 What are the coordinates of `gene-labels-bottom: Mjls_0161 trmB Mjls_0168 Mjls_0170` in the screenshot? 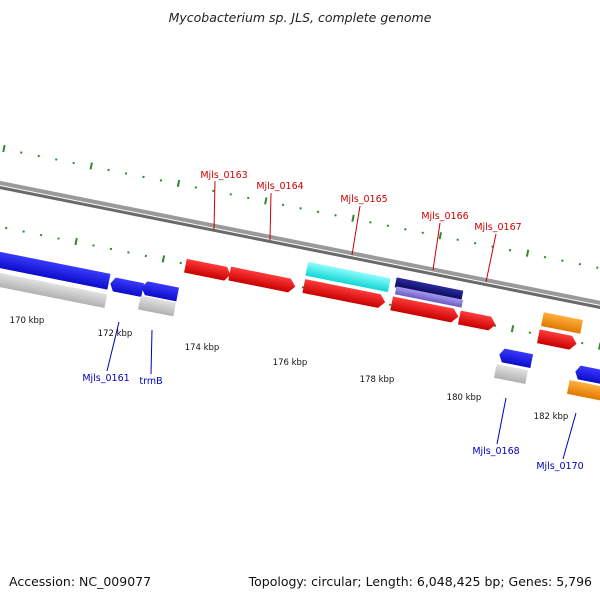 It's located at (332, 422).